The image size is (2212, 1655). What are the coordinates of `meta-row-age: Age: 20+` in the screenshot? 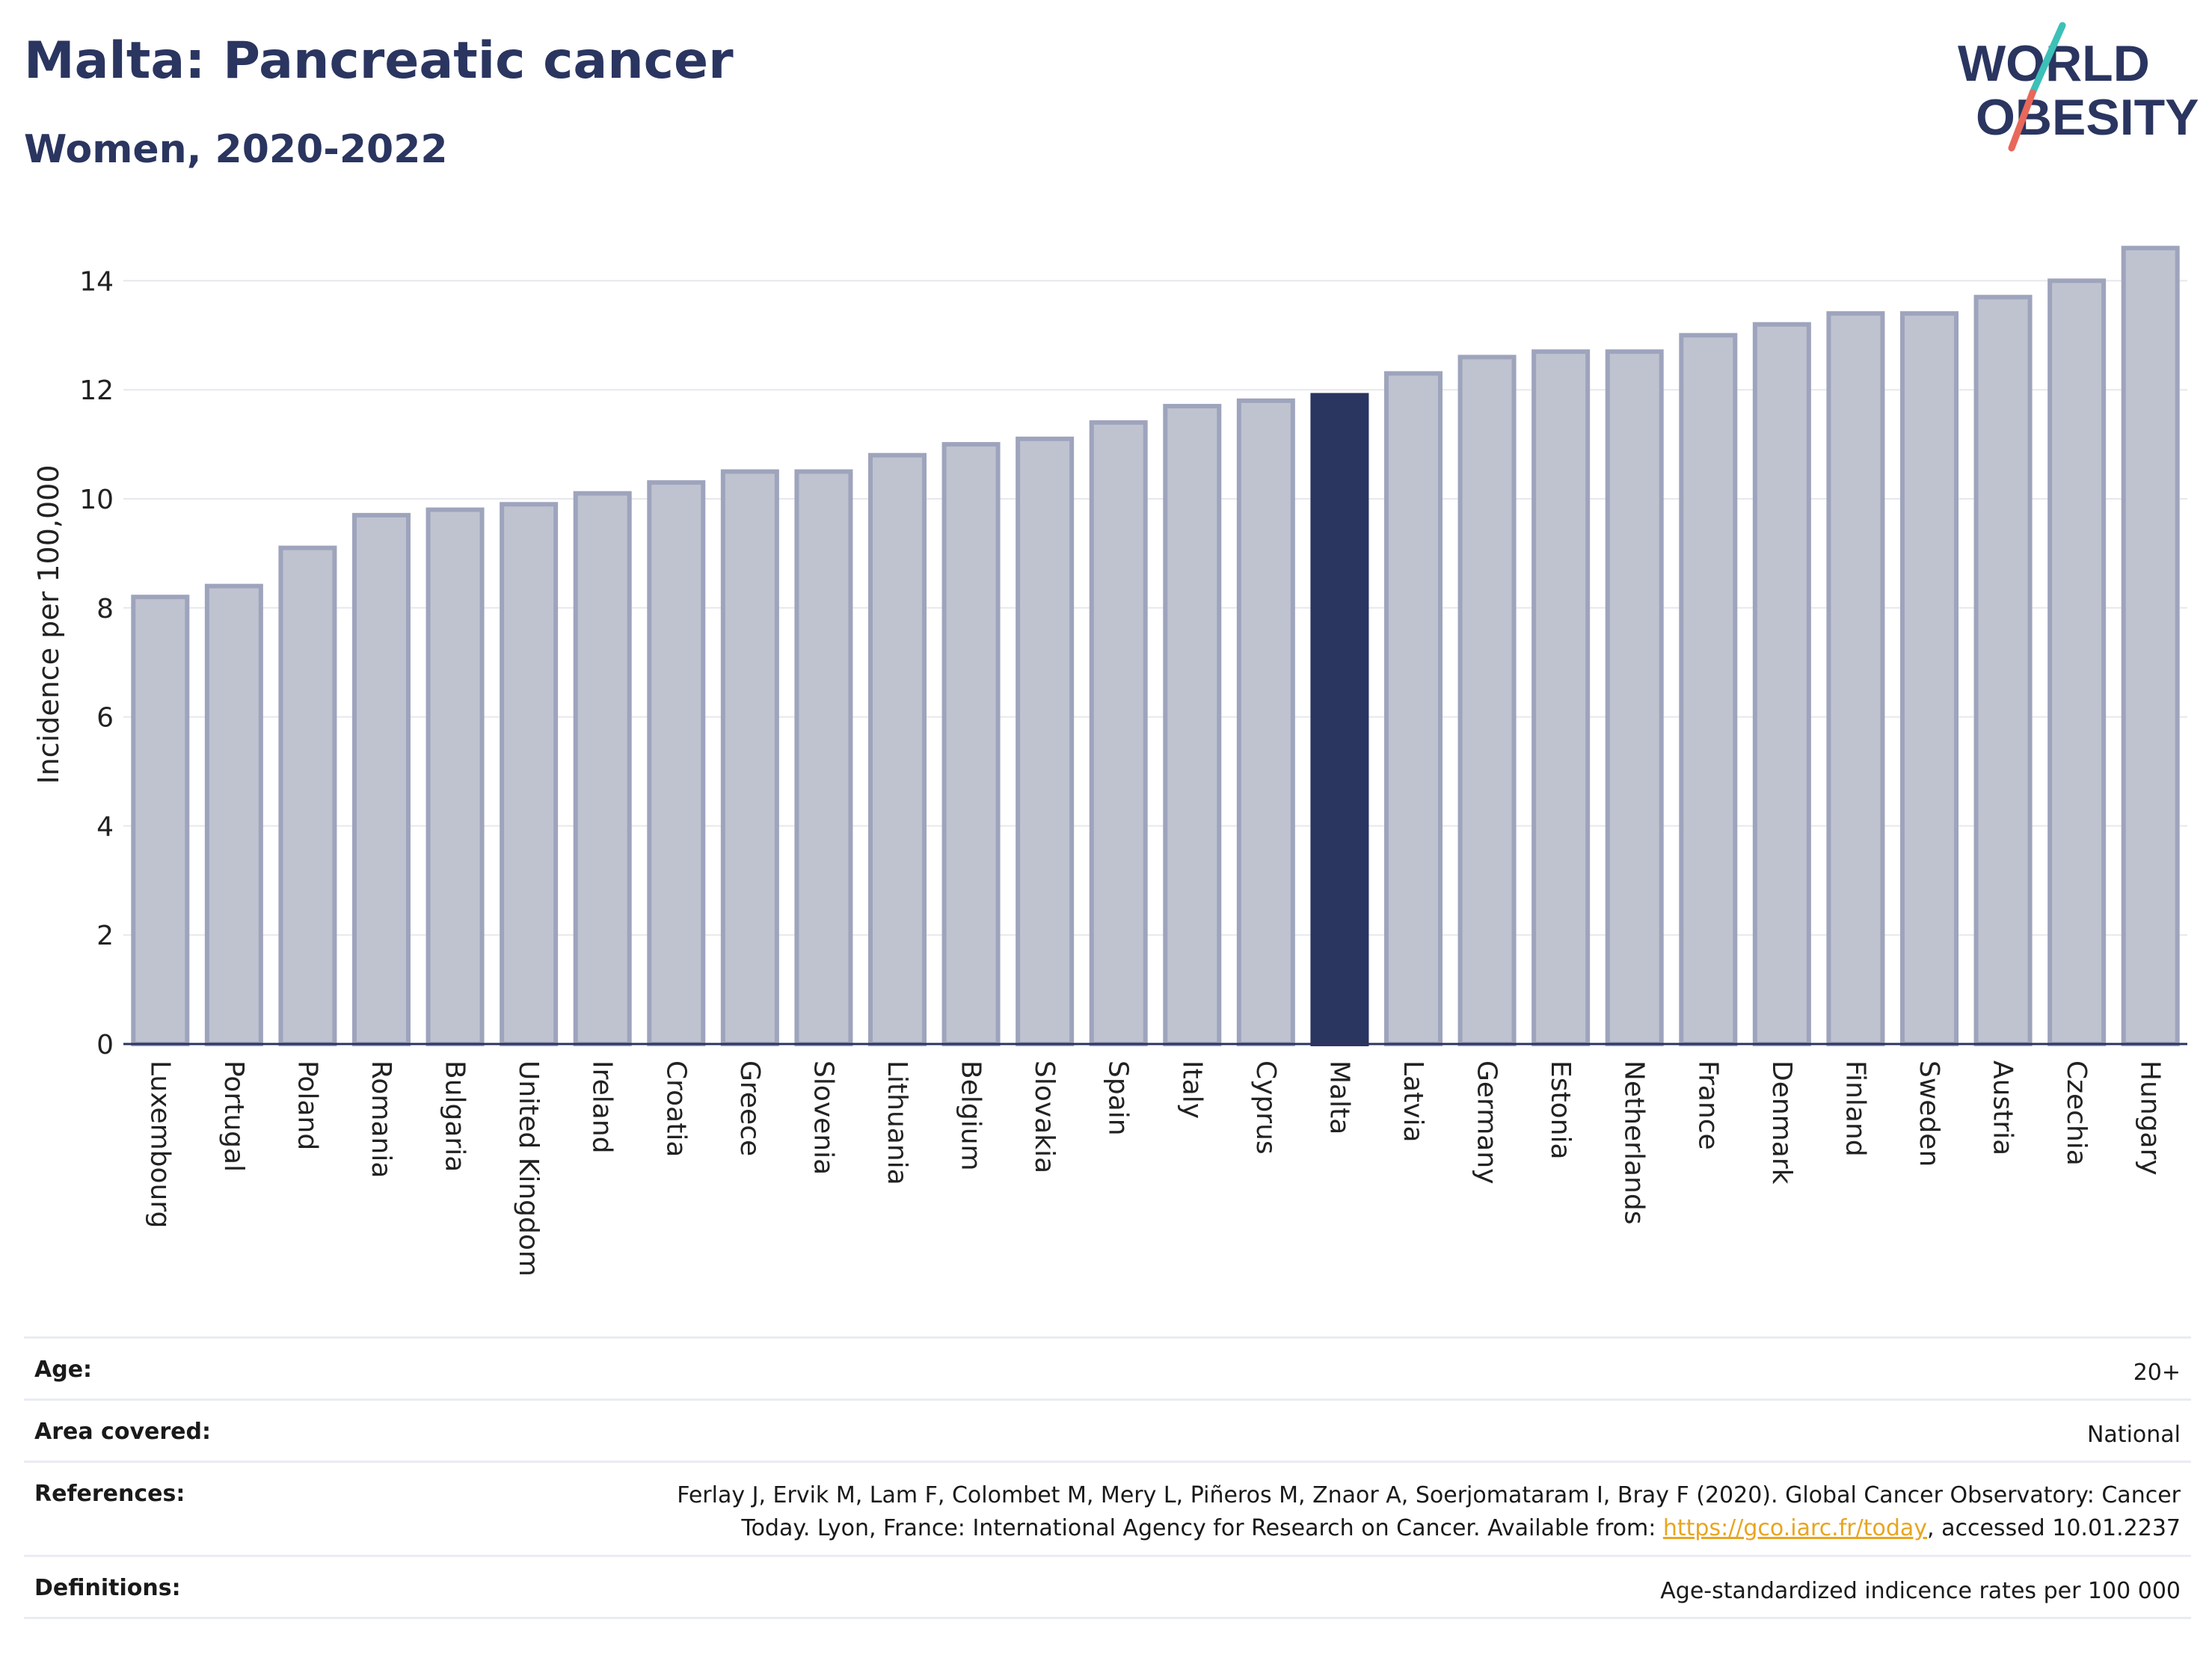 It's located at (1107, 1367).